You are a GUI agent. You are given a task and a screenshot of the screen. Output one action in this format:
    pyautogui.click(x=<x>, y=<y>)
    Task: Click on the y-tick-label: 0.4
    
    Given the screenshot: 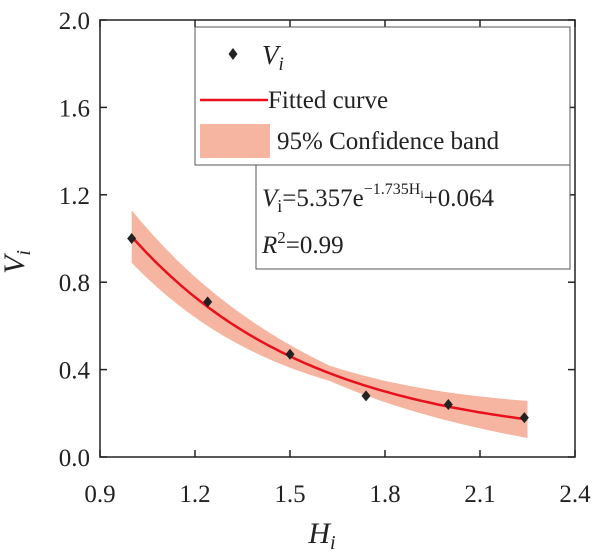 What is the action you would take?
    pyautogui.click(x=75, y=371)
    